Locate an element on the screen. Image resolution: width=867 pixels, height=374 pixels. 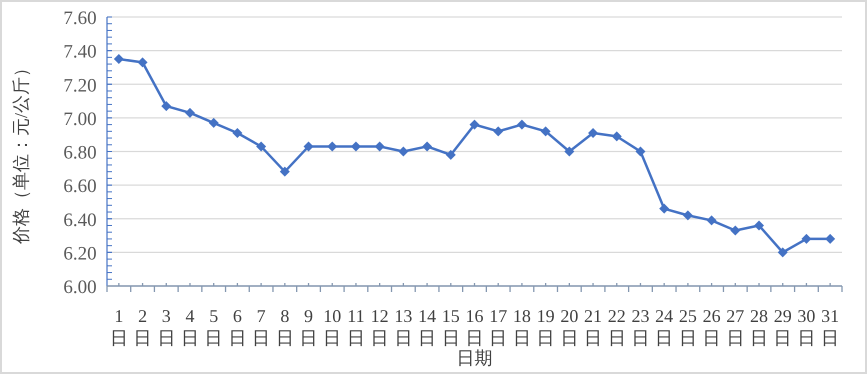
x-tick-label: 4日 is located at coordinates (189, 327).